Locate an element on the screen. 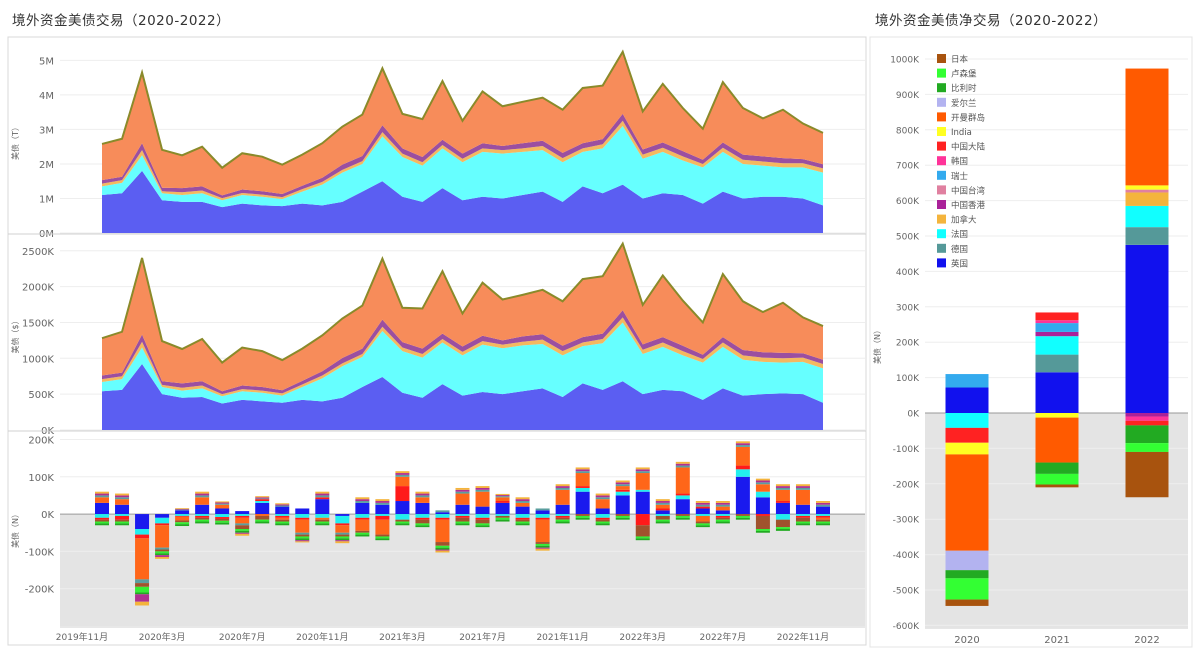 The width and height of the screenshot is (1200, 649). y-tick-label: 5M is located at coordinates (46, 61).